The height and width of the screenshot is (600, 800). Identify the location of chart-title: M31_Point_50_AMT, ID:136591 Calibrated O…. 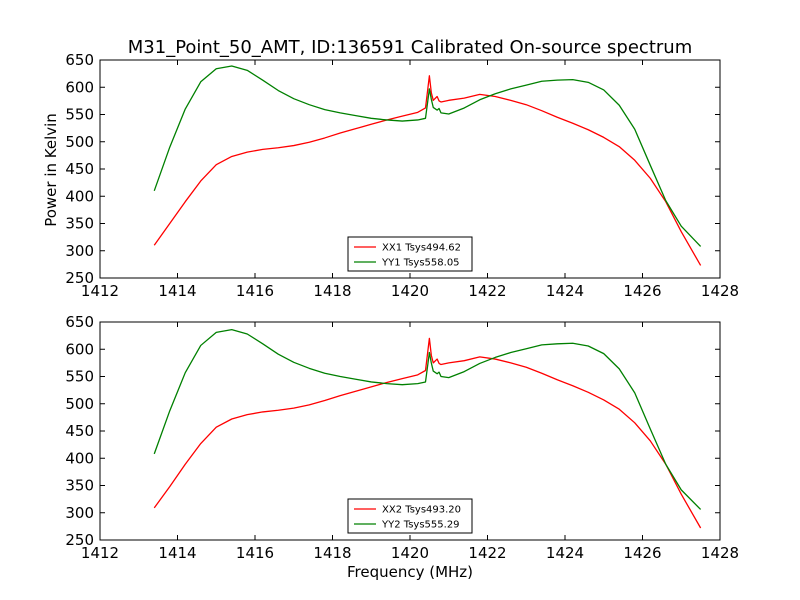
(410, 47).